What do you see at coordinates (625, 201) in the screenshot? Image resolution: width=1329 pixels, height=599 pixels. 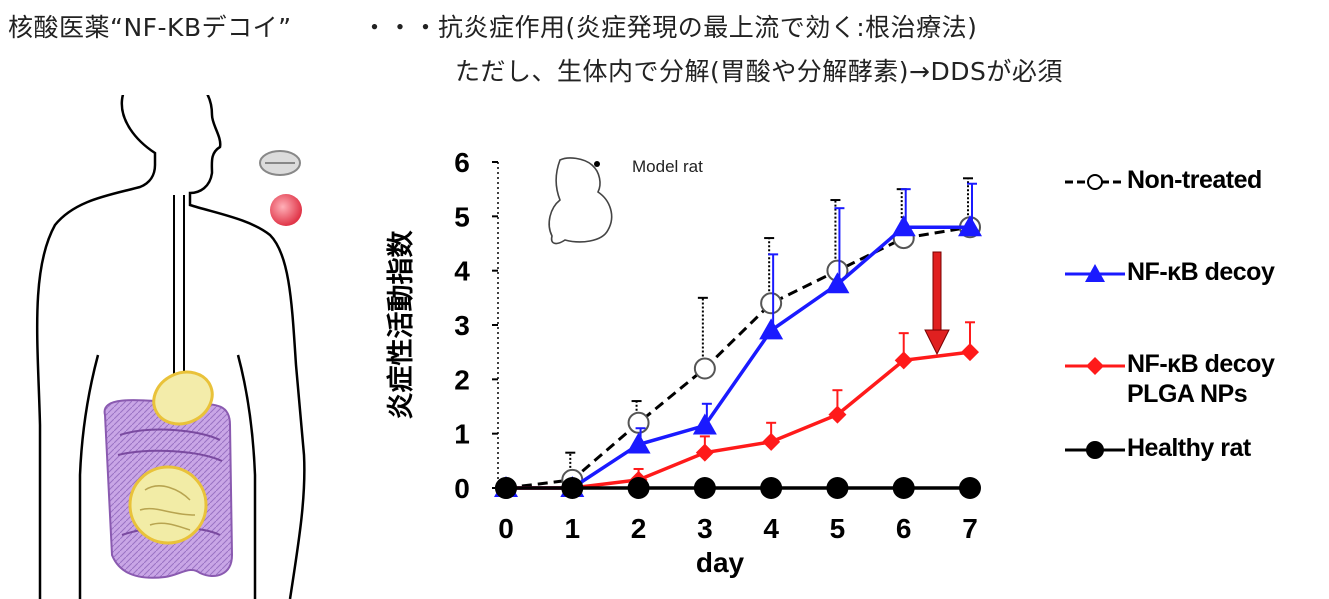 I see `model-rat-inset: Model rat` at bounding box center [625, 201].